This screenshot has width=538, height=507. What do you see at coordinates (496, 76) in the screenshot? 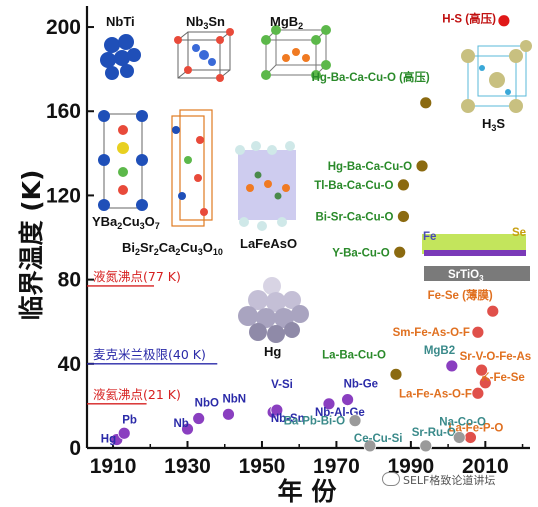
I see `h3s-structure` at bounding box center [496, 76].